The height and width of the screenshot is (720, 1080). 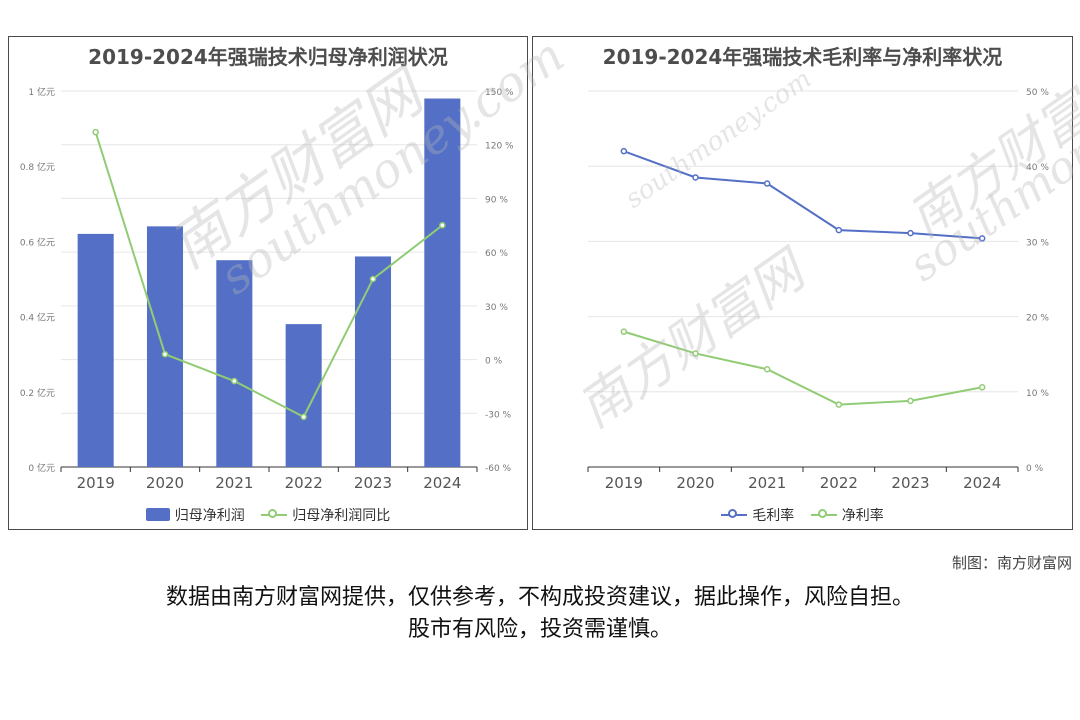 What do you see at coordinates (268, 57) in the screenshot?
I see `left-chart-title: 2019-2024年强瑞技术归母净利润状况` at bounding box center [268, 57].